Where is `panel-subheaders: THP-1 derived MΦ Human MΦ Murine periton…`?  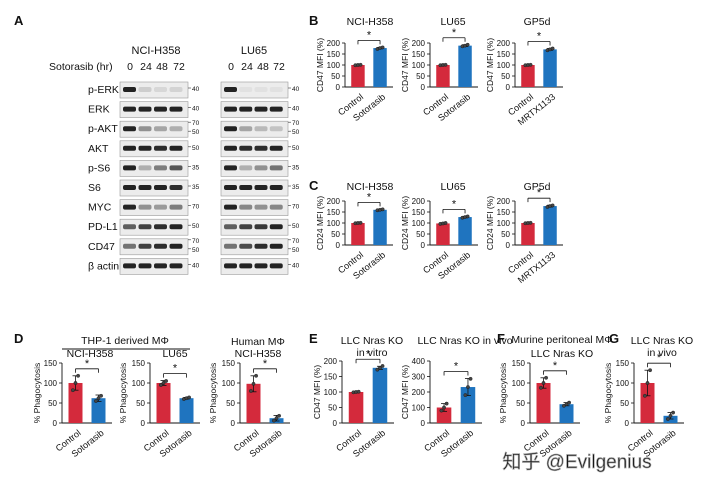
panel-subheaders: THP-1 derived MΦ Human MΦ Murine periton… is located at coordinates (337, 342).